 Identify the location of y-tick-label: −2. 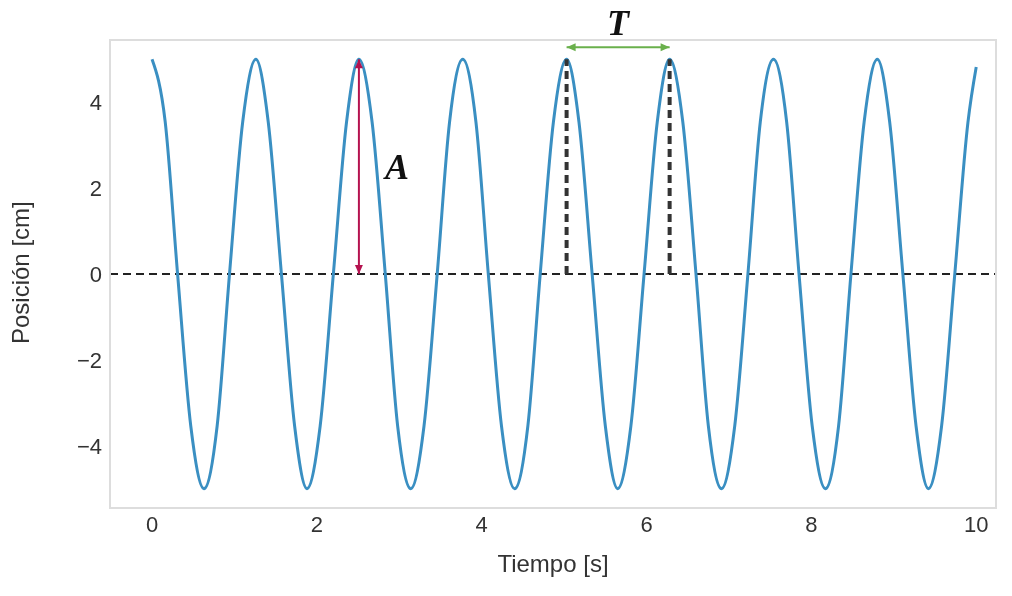
(89, 360).